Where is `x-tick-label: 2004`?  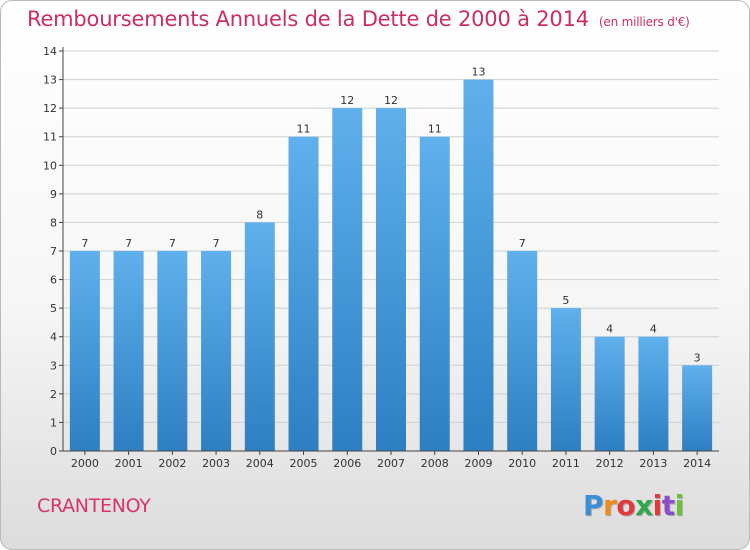
x-tick-label: 2004 is located at coordinates (260, 463).